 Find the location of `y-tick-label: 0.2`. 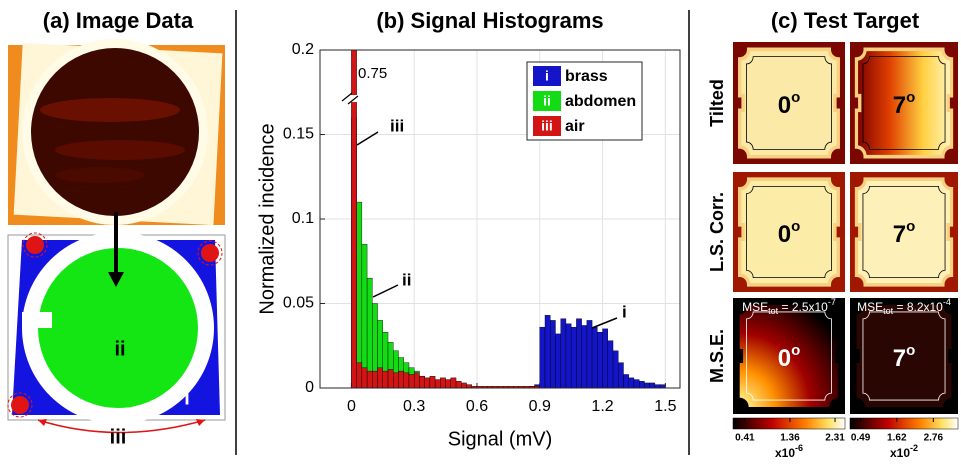

y-tick-label: 0.2 is located at coordinates (303, 49).